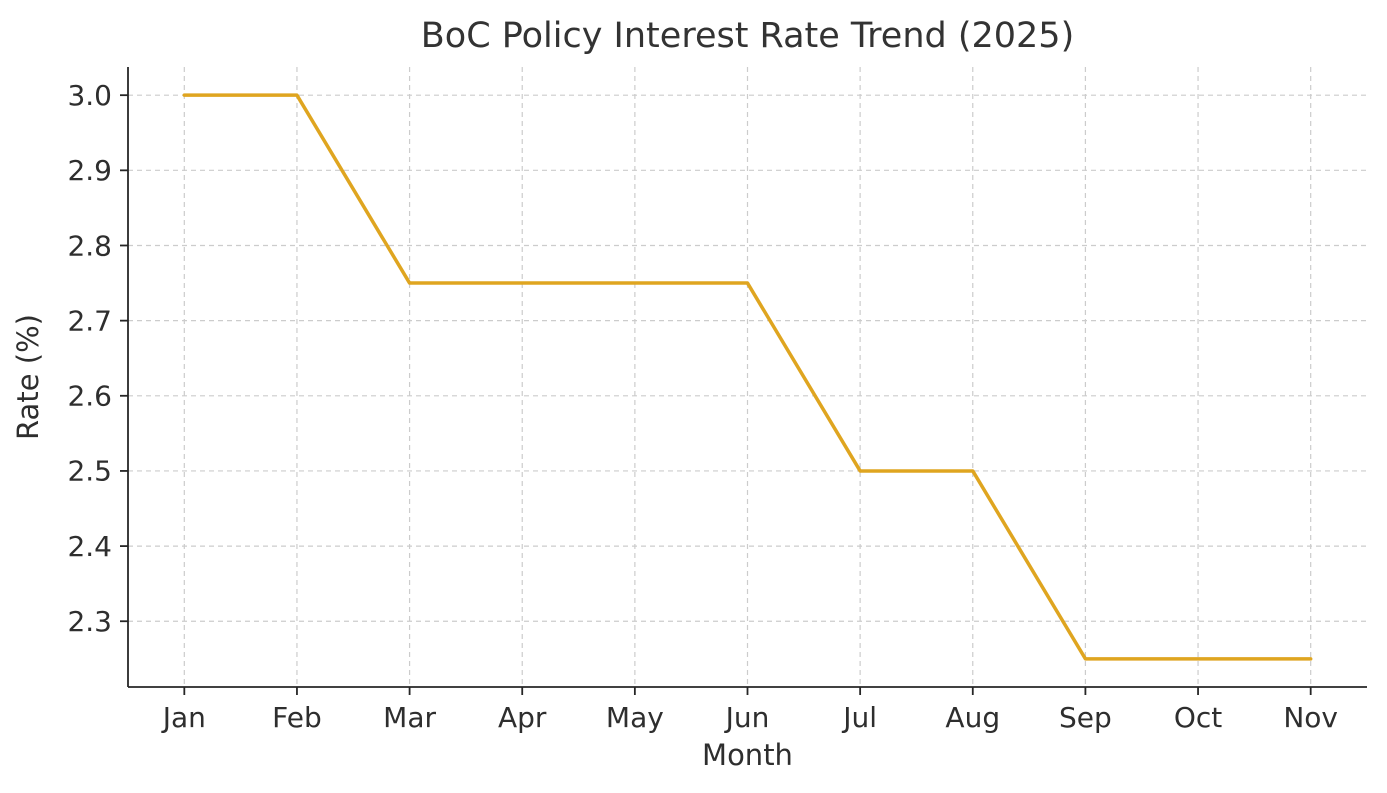  I want to click on x-tick-label: Feb, so click(297, 717).